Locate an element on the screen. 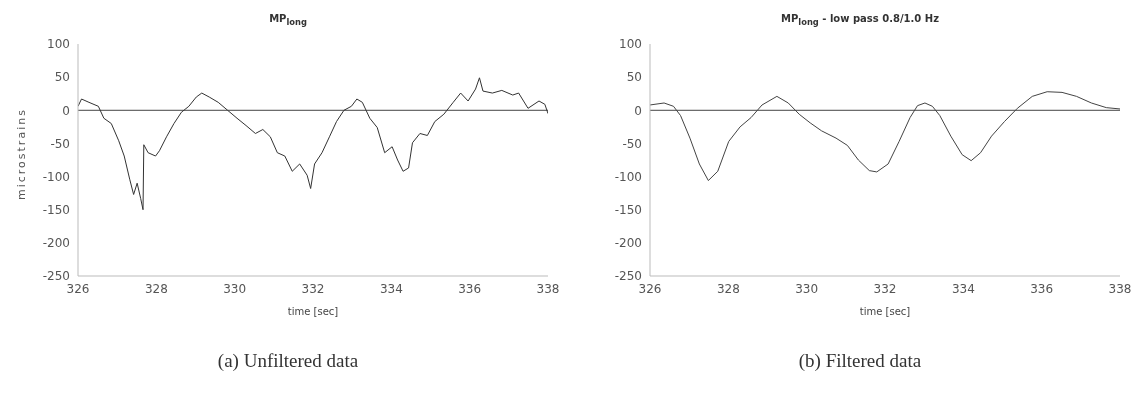  chart-title: MP$_{long}$ - low pass 0.8/1.0 Hz is located at coordinates (860, 20).